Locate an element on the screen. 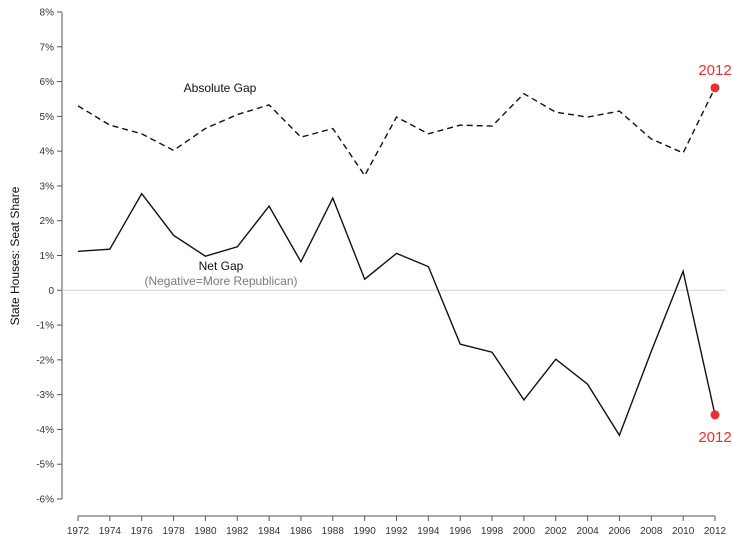  x-tick-label: 1988 is located at coordinates (333, 531).